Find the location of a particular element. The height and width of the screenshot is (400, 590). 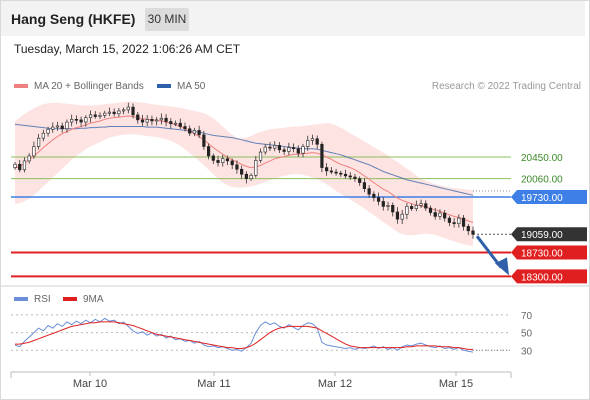

rsi-tick-label-50: 50 is located at coordinates (527, 334).